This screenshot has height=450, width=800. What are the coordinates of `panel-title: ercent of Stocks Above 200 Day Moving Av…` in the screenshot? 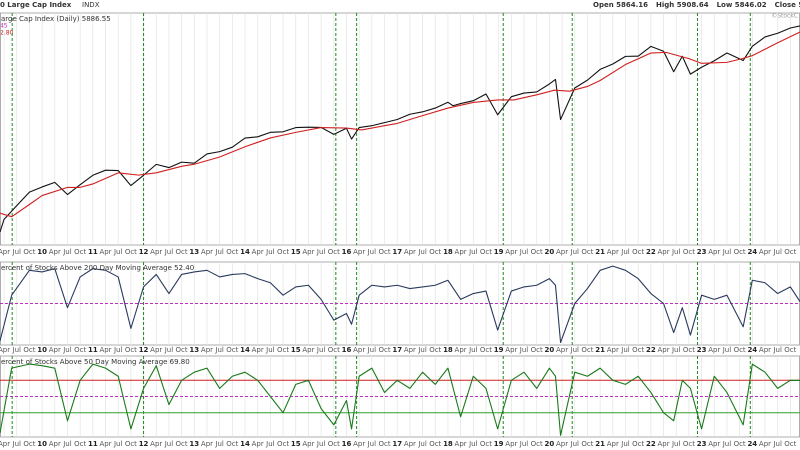 It's located at (97, 268).